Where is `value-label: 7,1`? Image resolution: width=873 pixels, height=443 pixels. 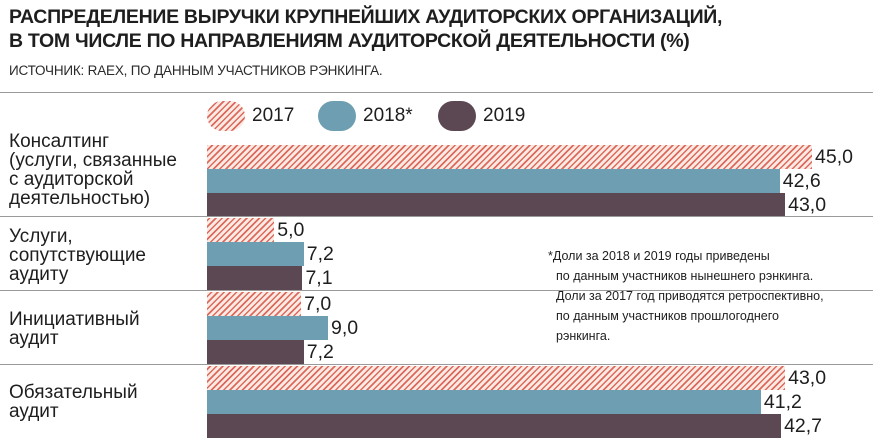 value-label: 7,1 is located at coordinates (319, 278).